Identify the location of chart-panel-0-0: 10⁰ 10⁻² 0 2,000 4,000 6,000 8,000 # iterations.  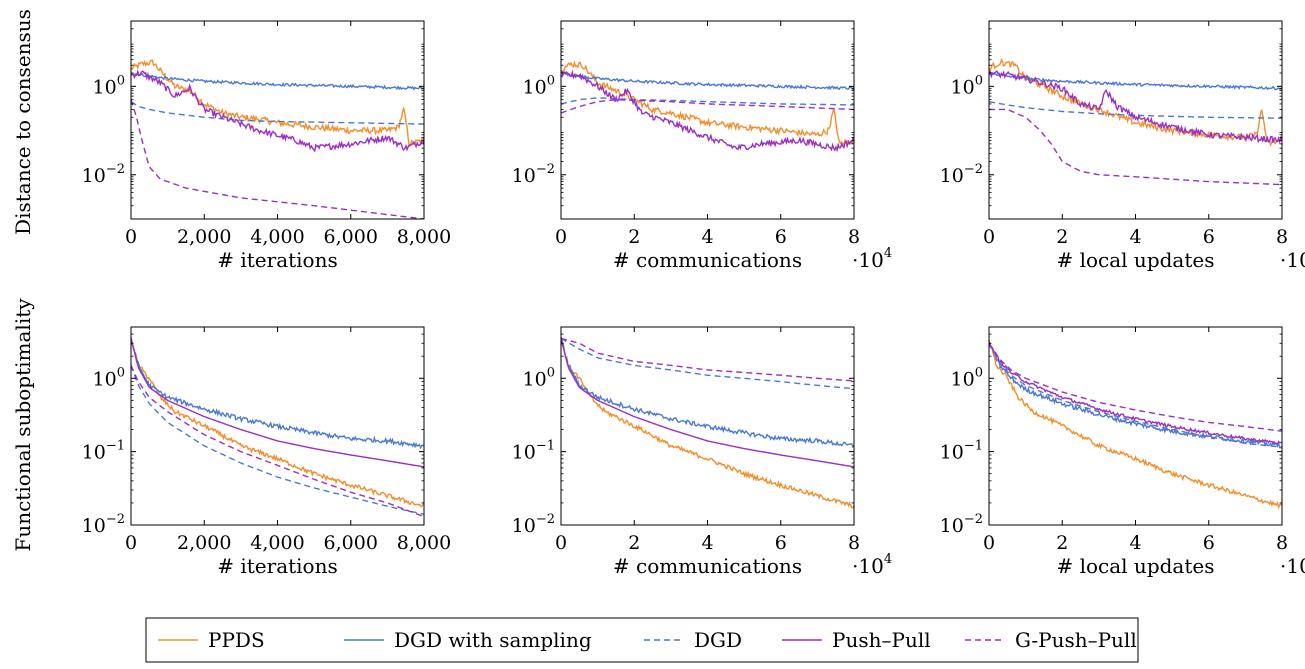
(266, 146).